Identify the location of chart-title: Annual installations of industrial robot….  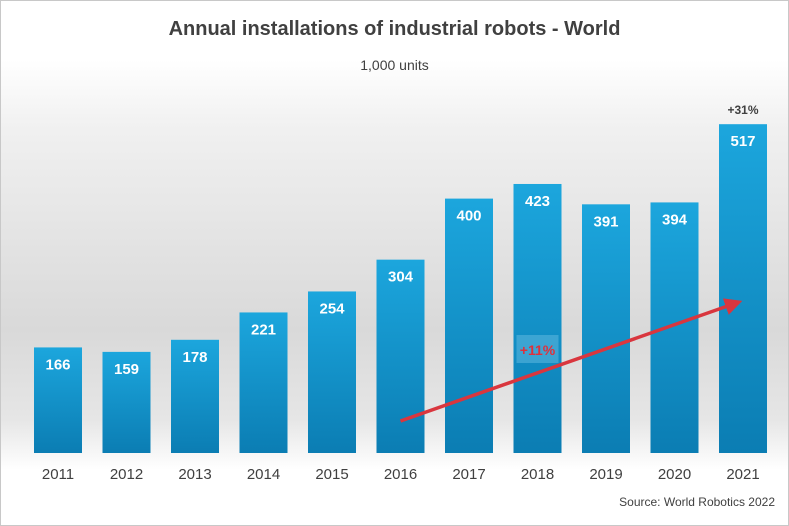
(394, 29).